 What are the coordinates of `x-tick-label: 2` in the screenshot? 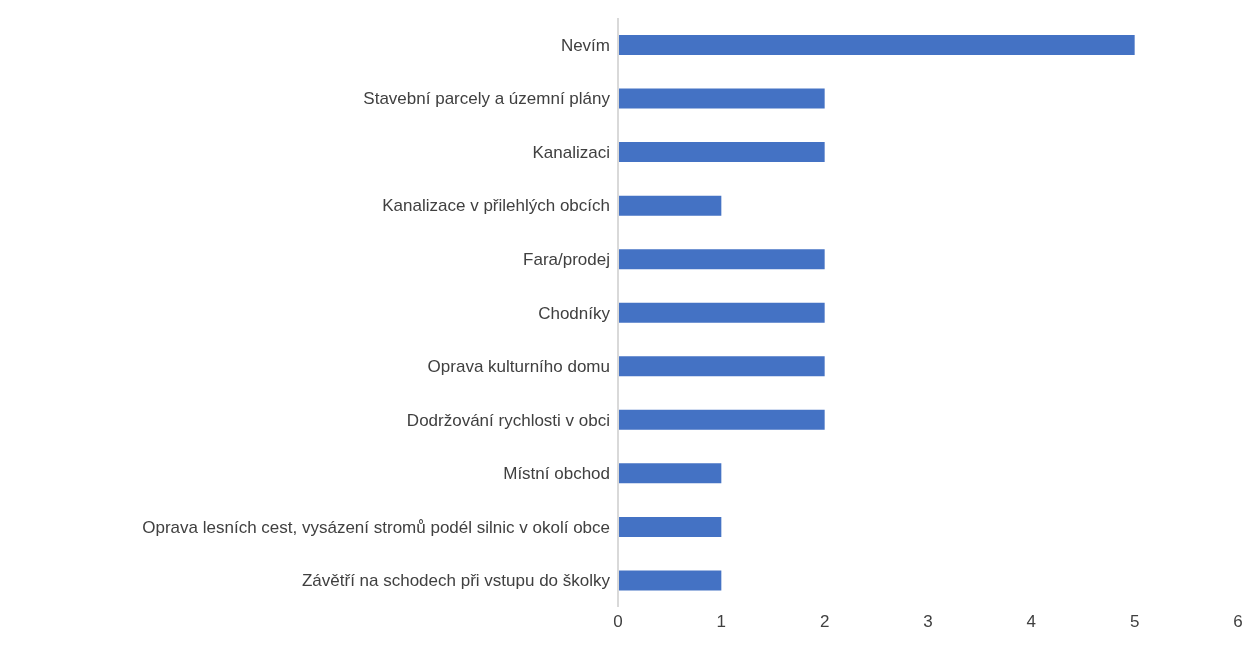 It's located at (824, 622).